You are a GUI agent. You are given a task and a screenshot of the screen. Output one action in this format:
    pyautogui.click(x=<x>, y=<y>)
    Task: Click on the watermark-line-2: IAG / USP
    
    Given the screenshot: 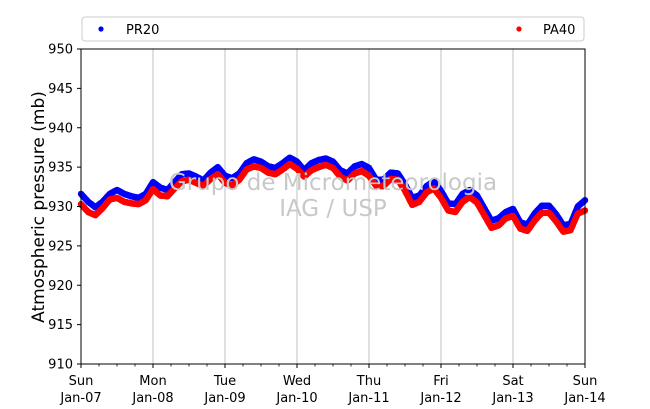 What is the action you would take?
    pyautogui.click(x=333, y=209)
    